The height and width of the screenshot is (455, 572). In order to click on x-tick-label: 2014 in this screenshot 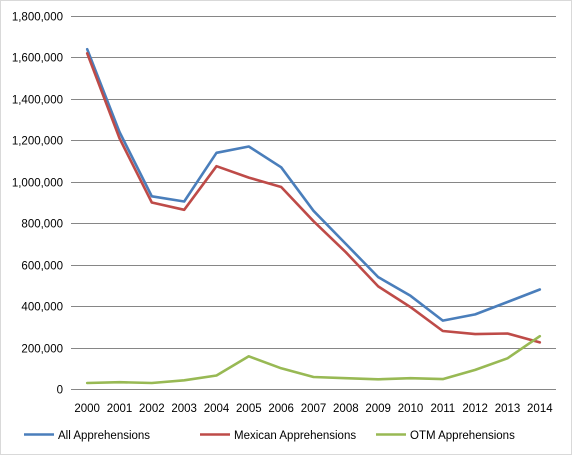, I will do `click(540, 409)`.